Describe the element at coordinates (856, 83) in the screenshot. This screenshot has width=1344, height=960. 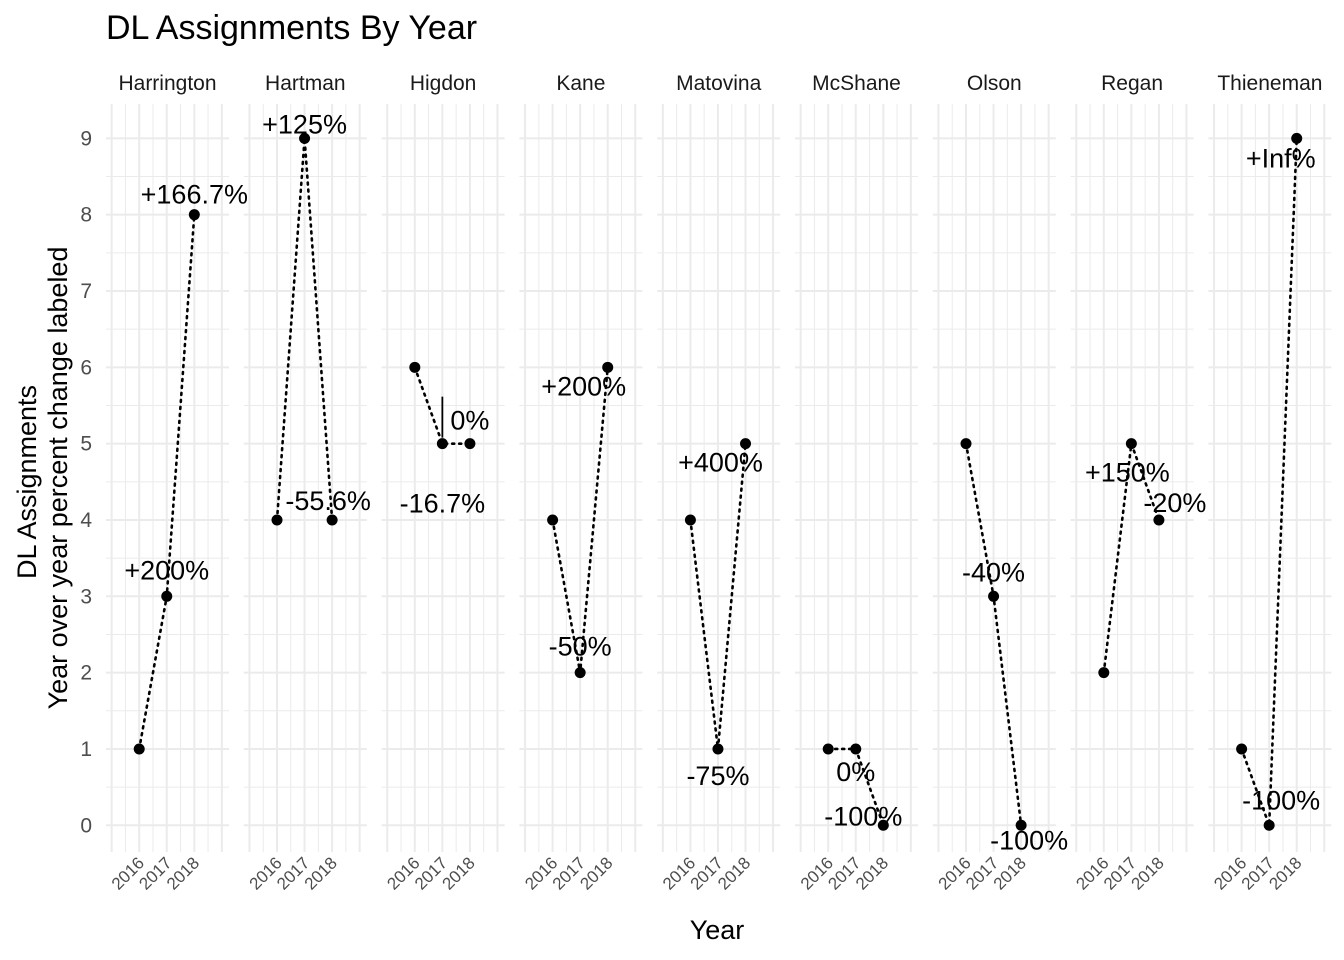
I see `facet-title-mcshane: McShane` at that location.